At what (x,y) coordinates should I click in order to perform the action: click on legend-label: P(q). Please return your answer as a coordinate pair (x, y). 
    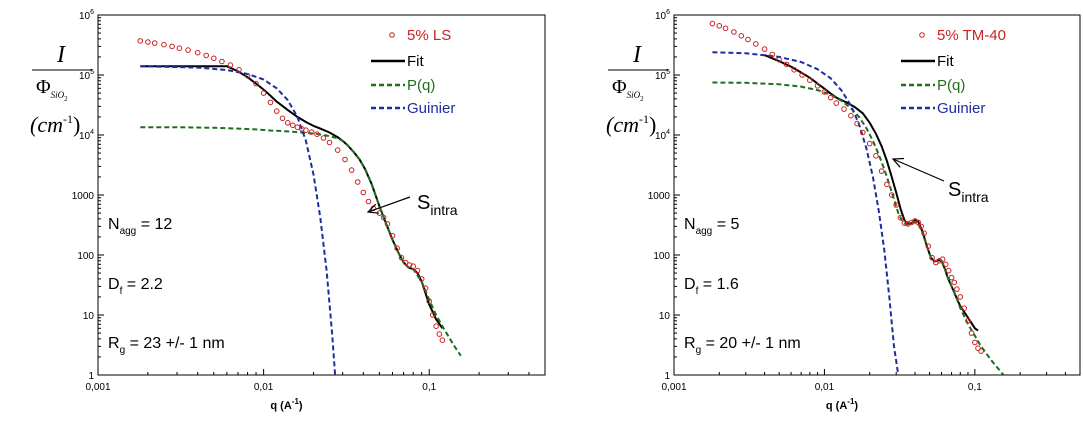
    Looking at the image, I should click on (421, 85).